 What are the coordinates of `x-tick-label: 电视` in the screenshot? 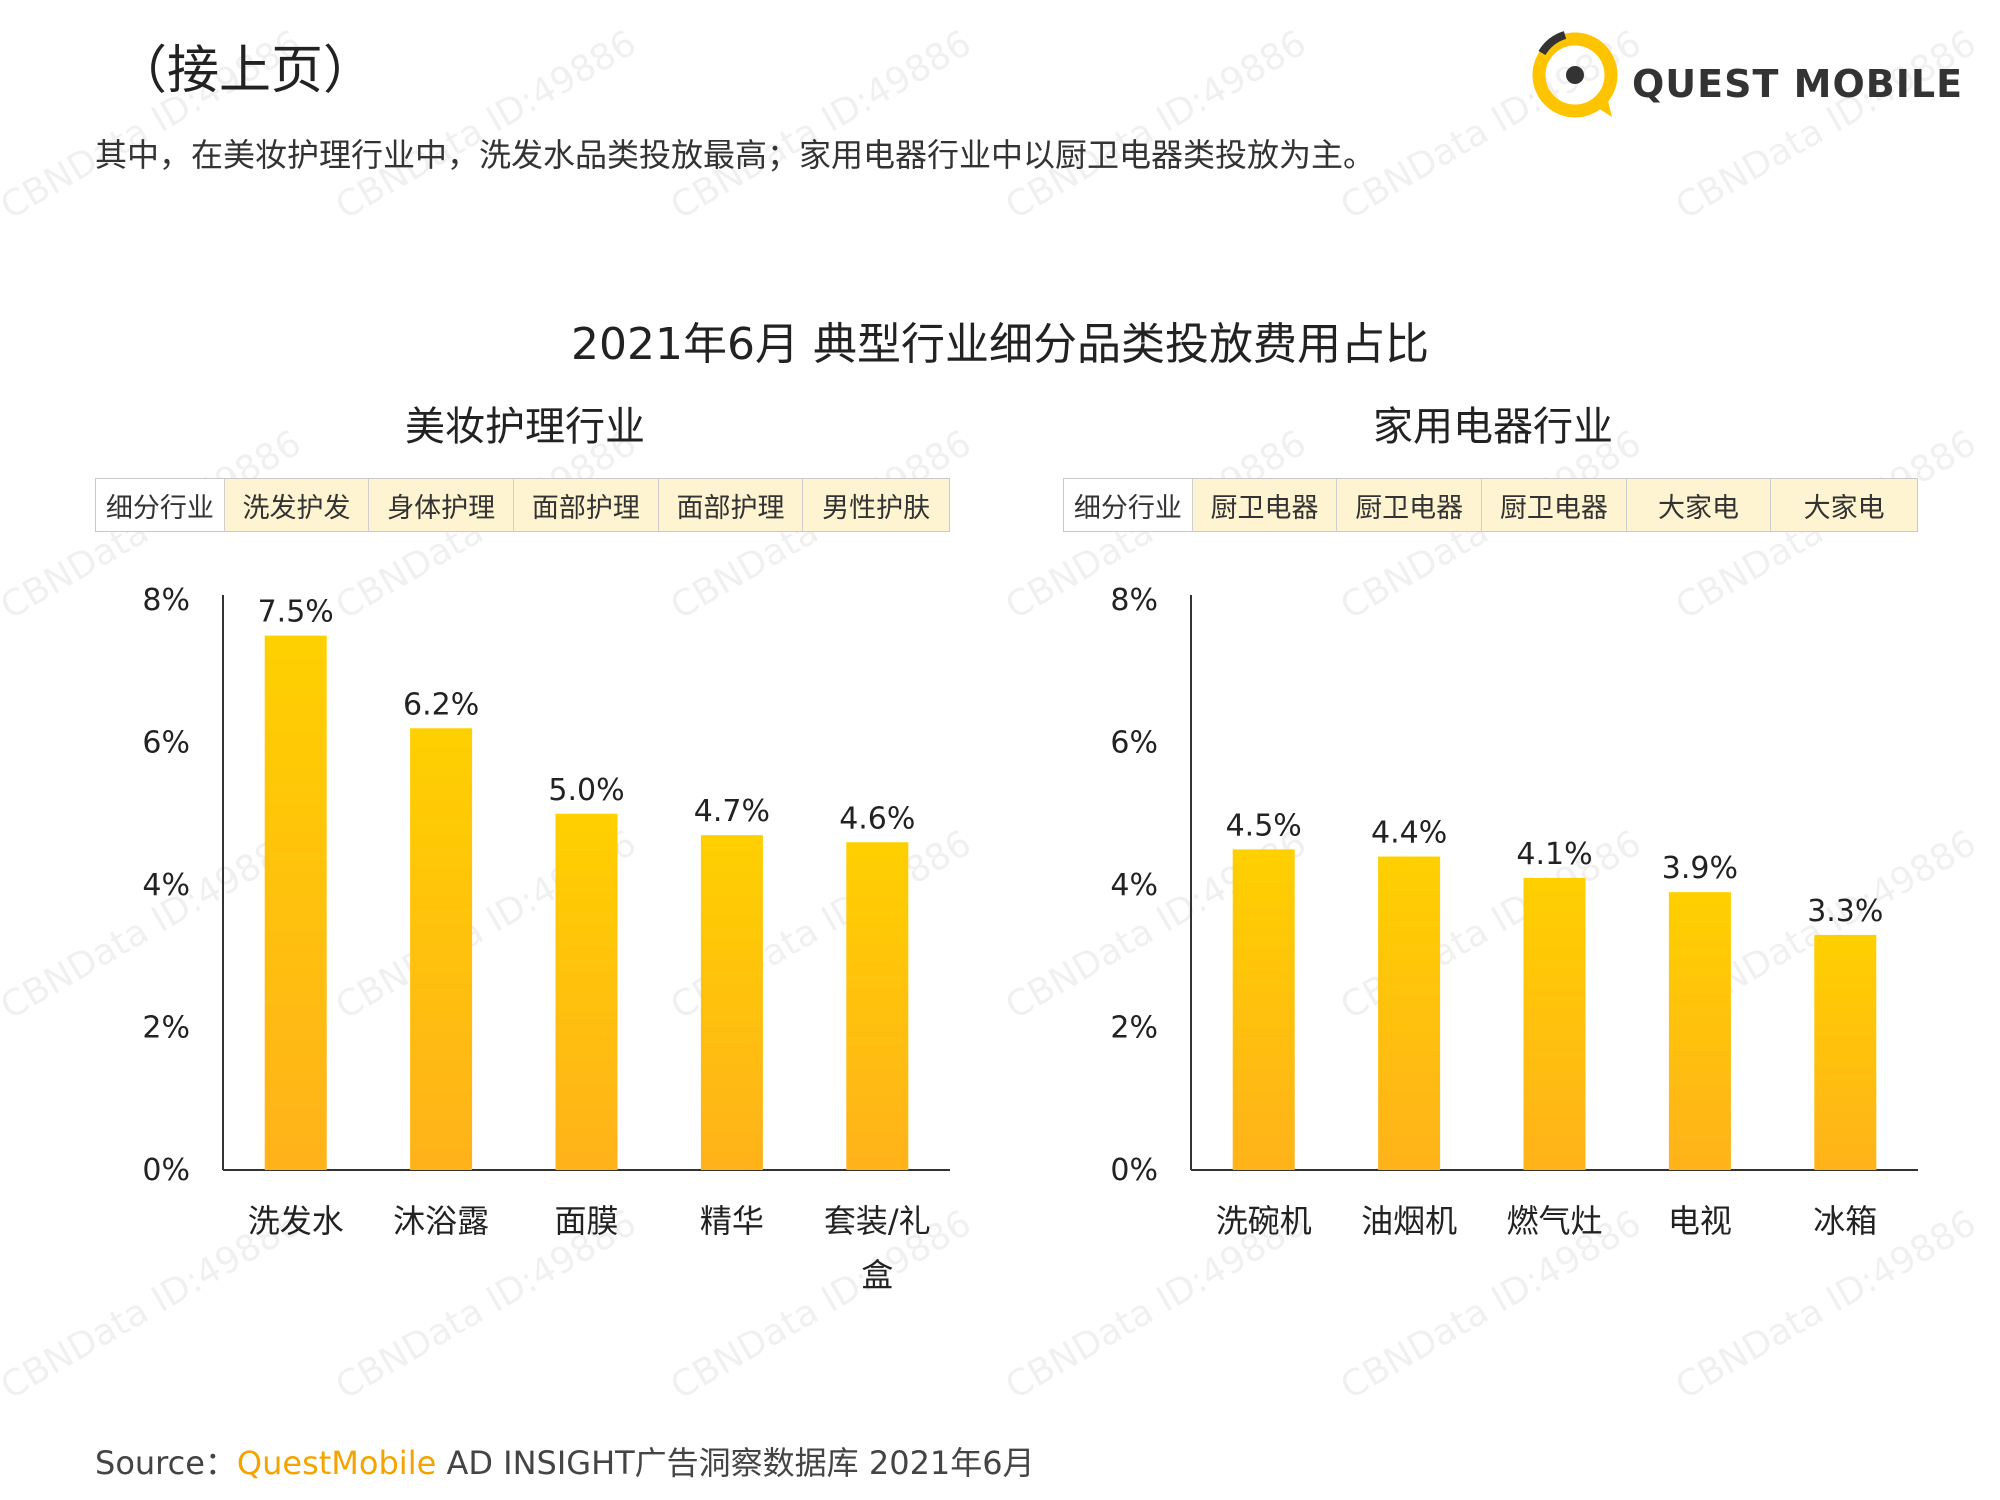 It's located at (1700, 1221).